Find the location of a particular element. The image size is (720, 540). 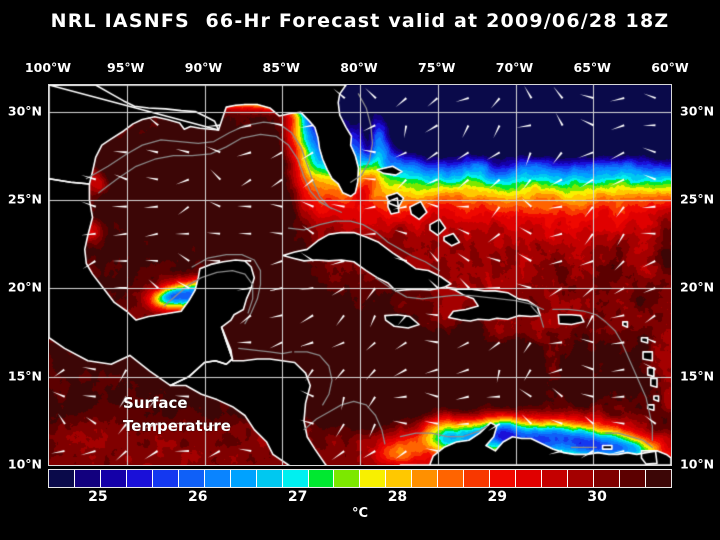

colorbar-wrap is located at coordinates (360, 478).